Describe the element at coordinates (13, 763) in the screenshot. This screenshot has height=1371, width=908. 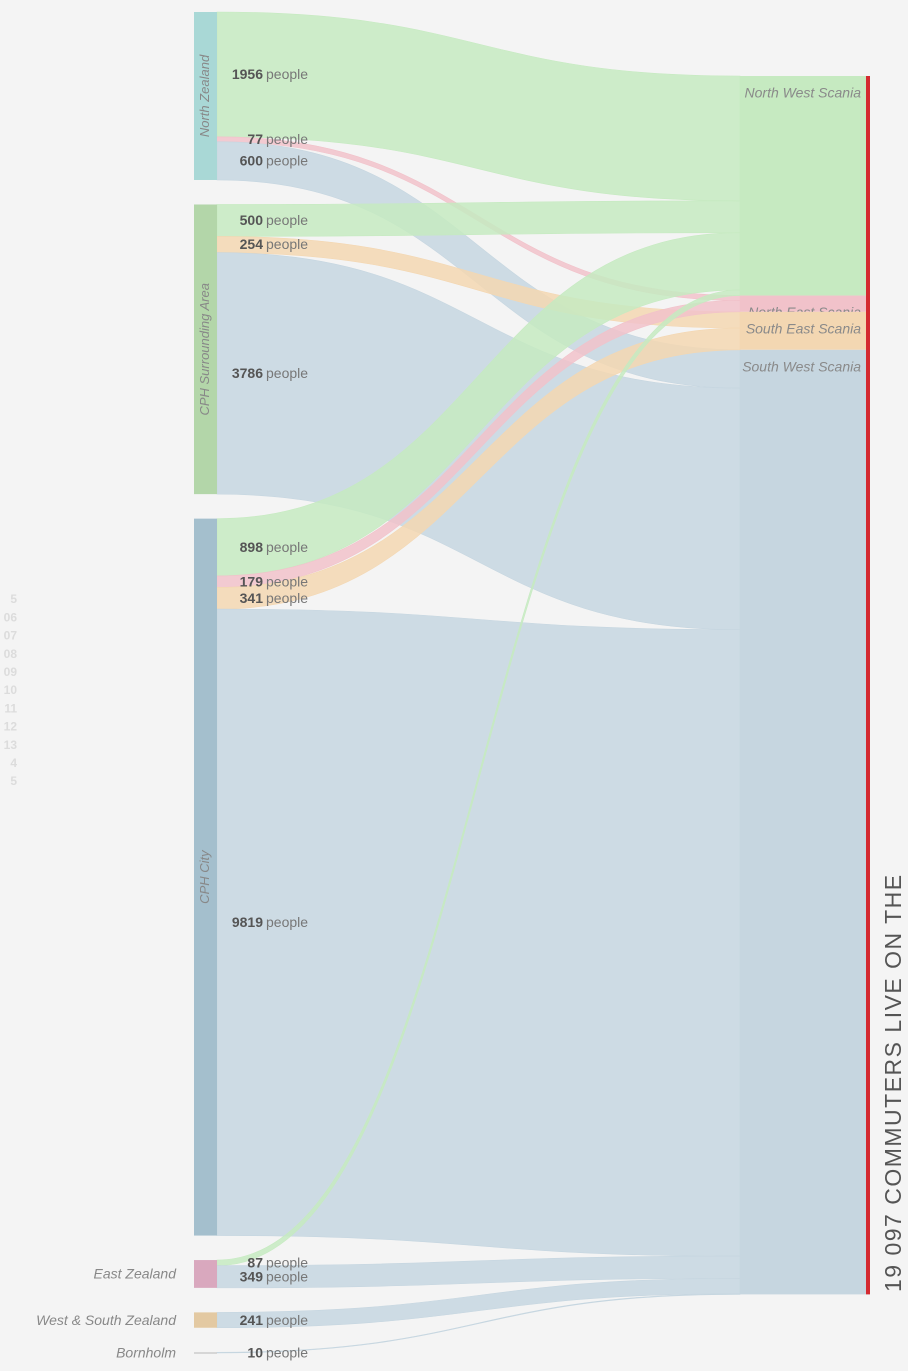
I see `side-label: 4` at that location.